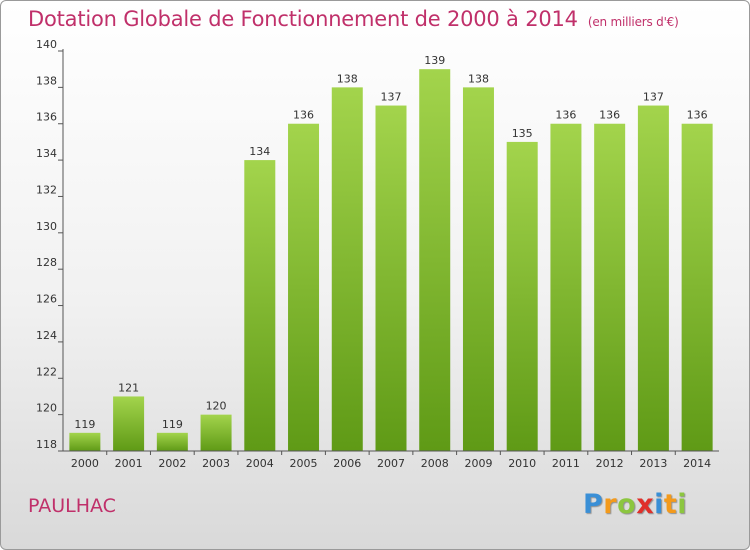 This screenshot has width=750, height=550. I want to click on x-tick-label: 2001, so click(129, 463).